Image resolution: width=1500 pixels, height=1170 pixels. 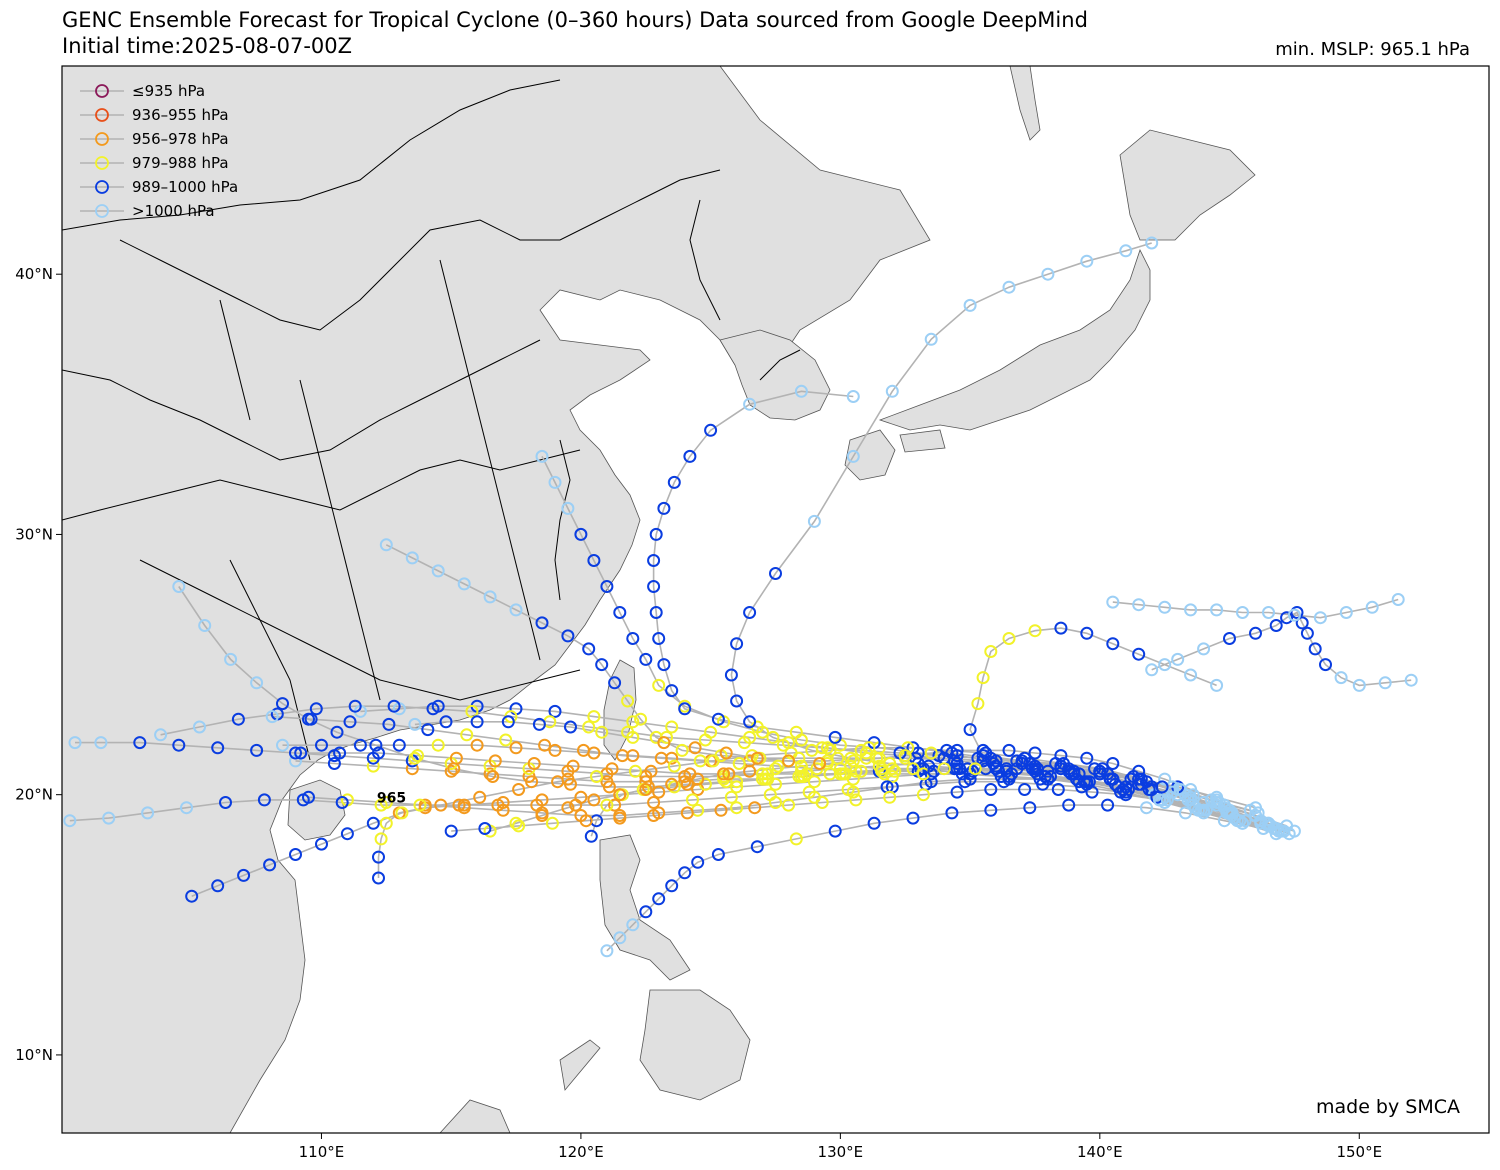 I want to click on initial-time: Initial time:2025-08-07-00Z, so click(x=207, y=46).